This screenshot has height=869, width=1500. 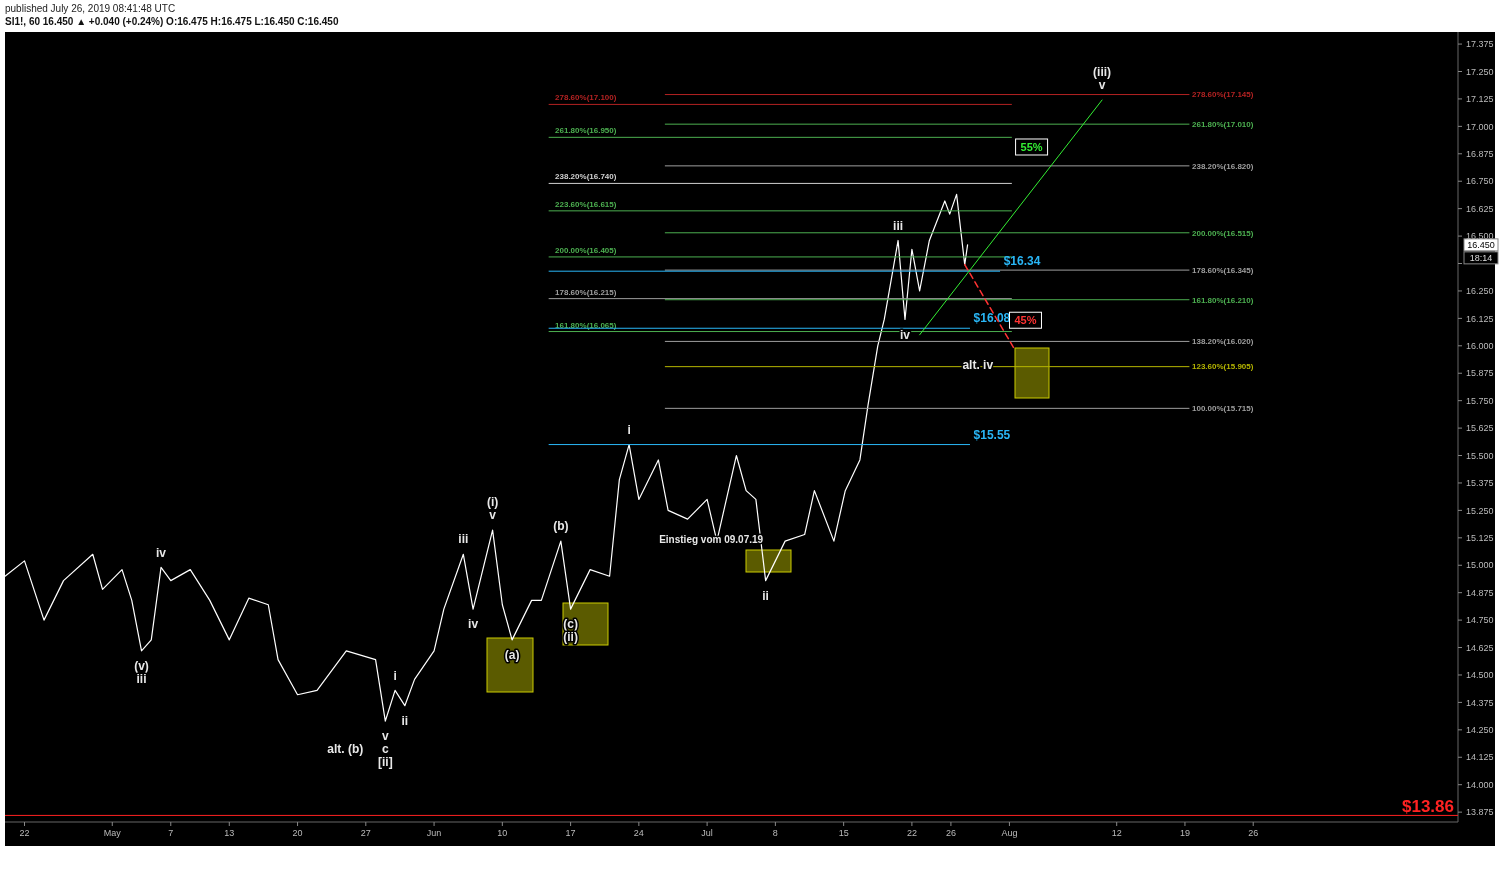 I want to click on x-tick-label: 12, so click(x=1116, y=833).